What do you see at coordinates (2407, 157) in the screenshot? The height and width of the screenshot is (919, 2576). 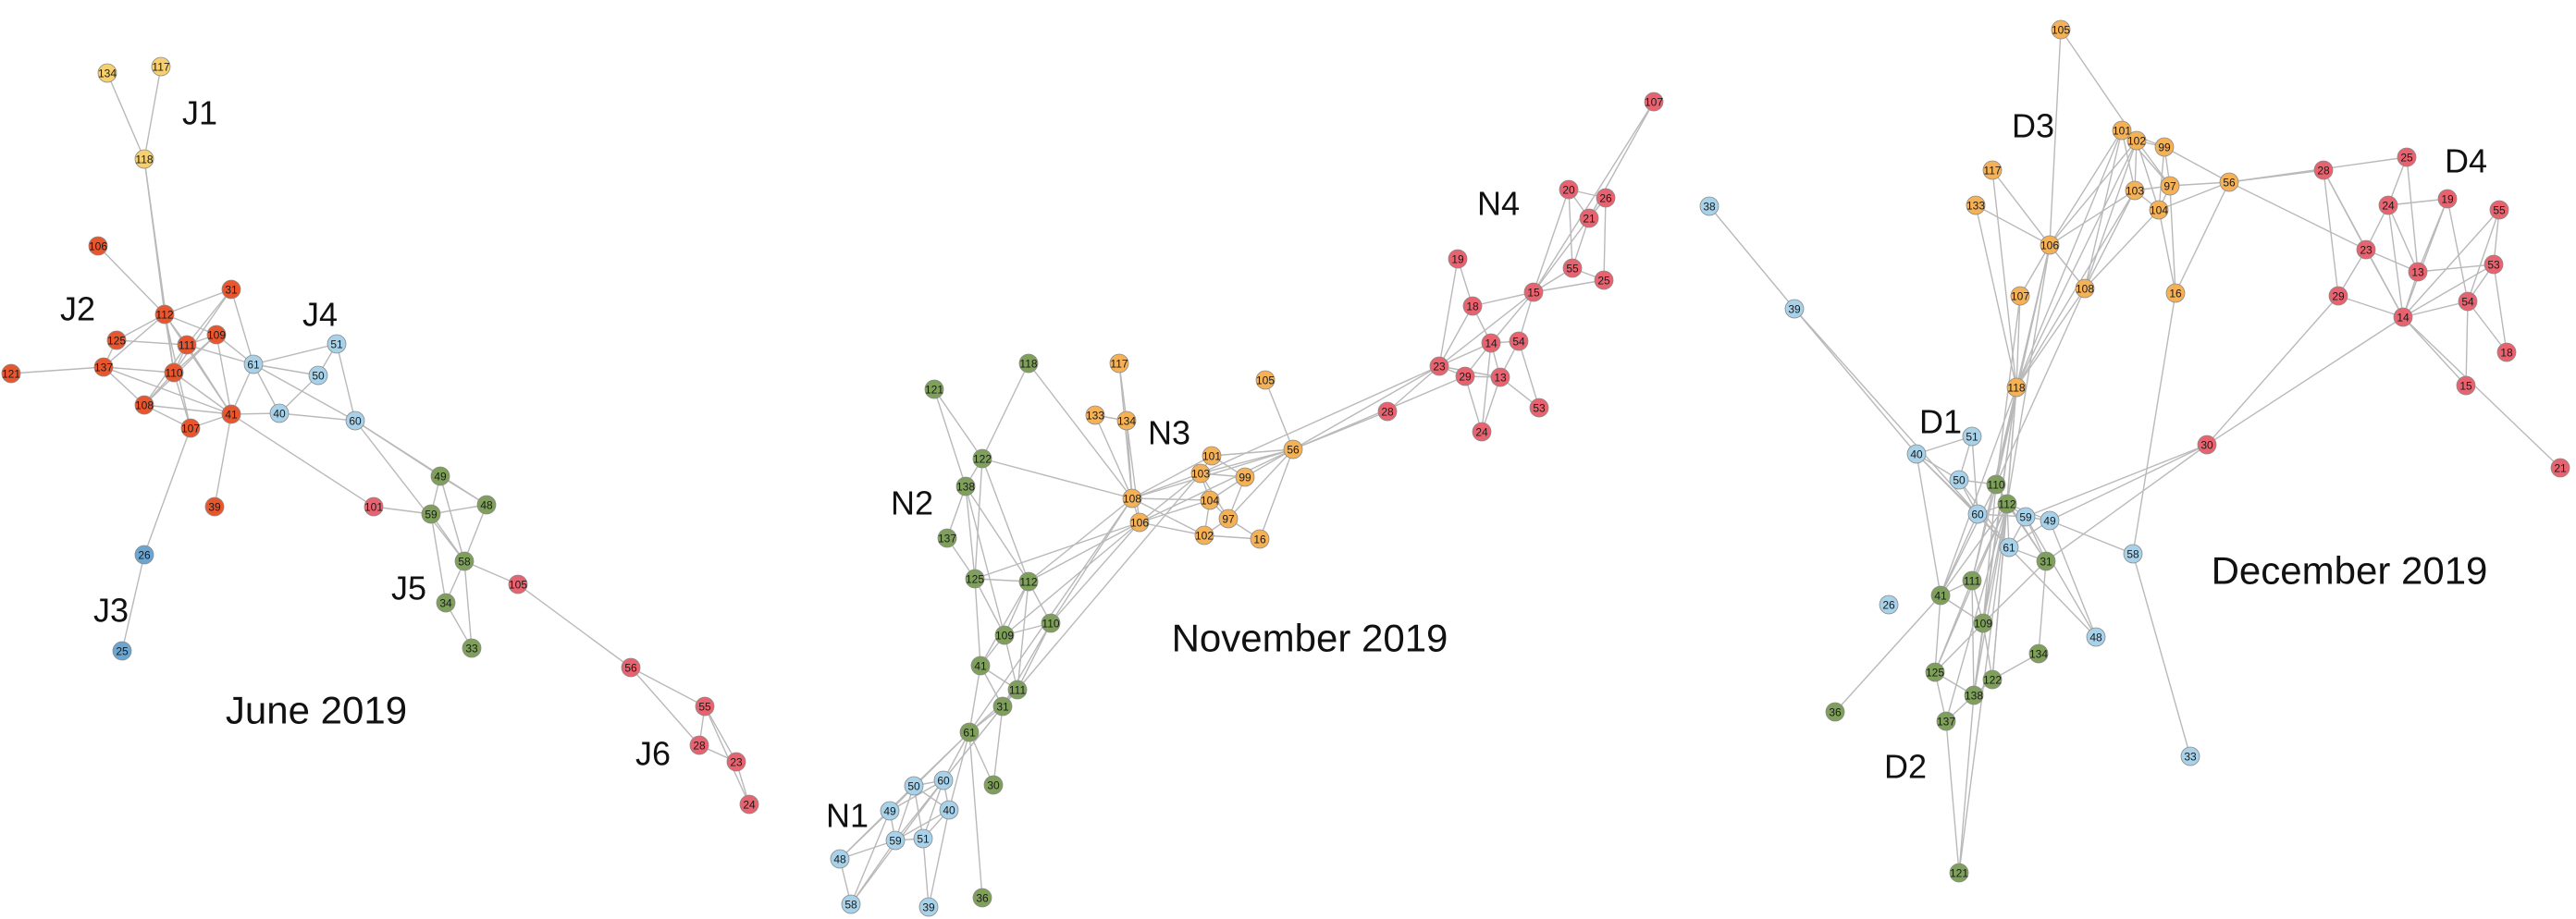 I see `node-d4-25: 25` at bounding box center [2407, 157].